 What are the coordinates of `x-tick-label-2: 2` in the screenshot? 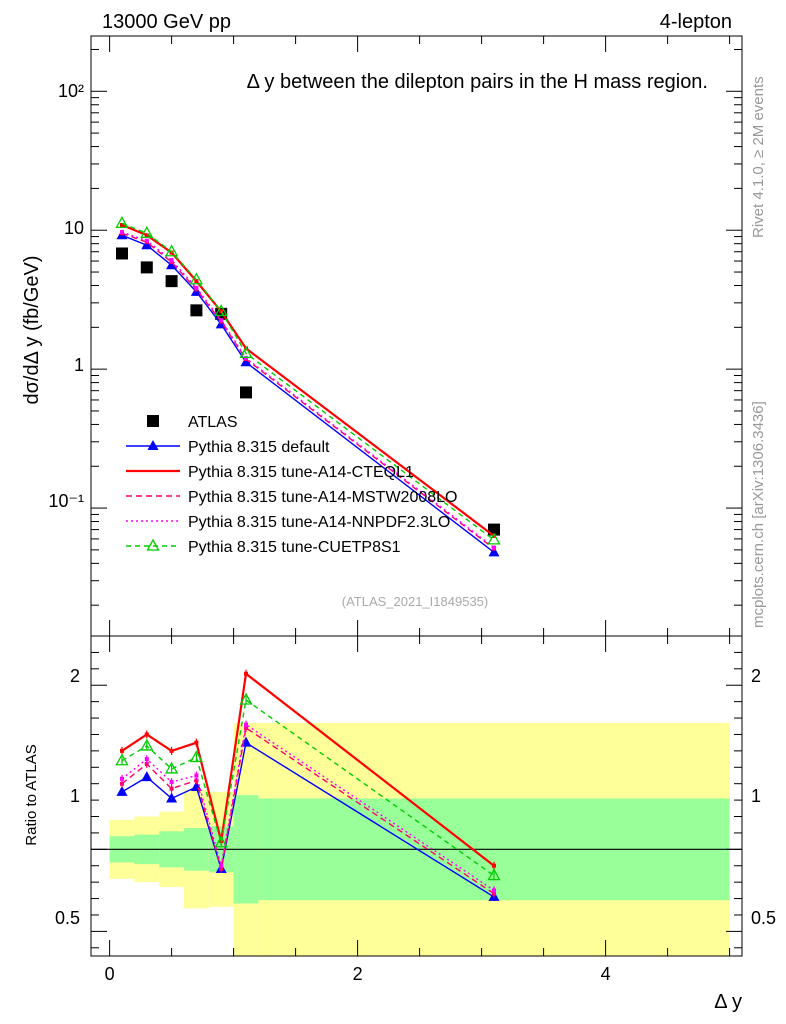 It's located at (358, 974).